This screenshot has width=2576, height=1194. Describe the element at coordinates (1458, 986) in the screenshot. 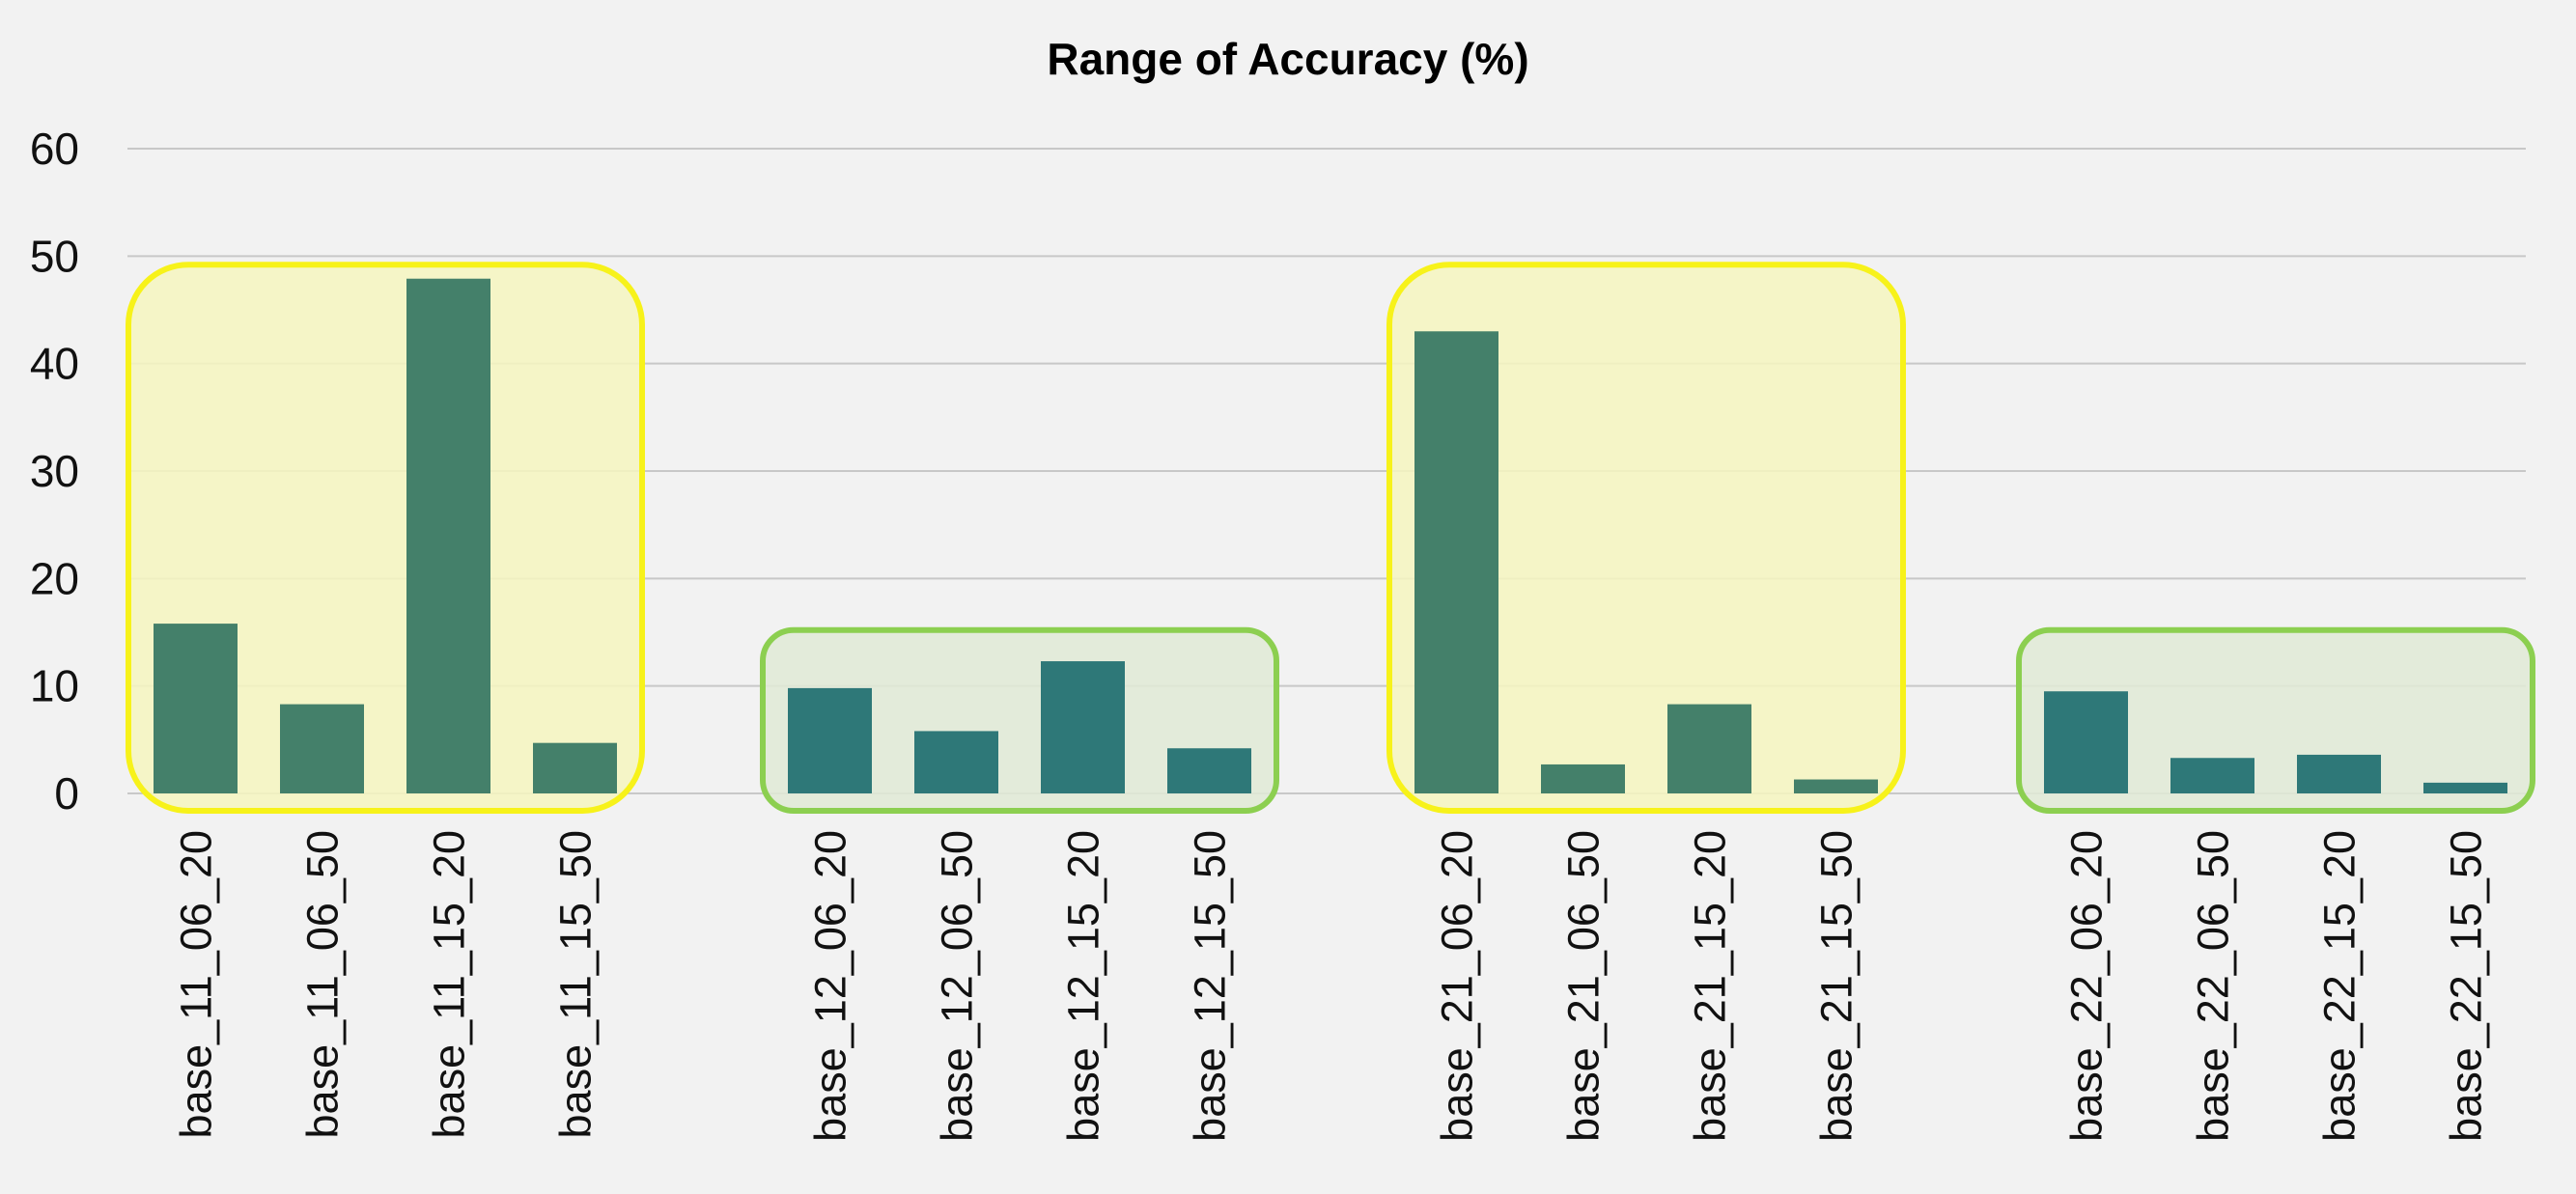

I see `x-tick-label: base_21_06_20` at that location.